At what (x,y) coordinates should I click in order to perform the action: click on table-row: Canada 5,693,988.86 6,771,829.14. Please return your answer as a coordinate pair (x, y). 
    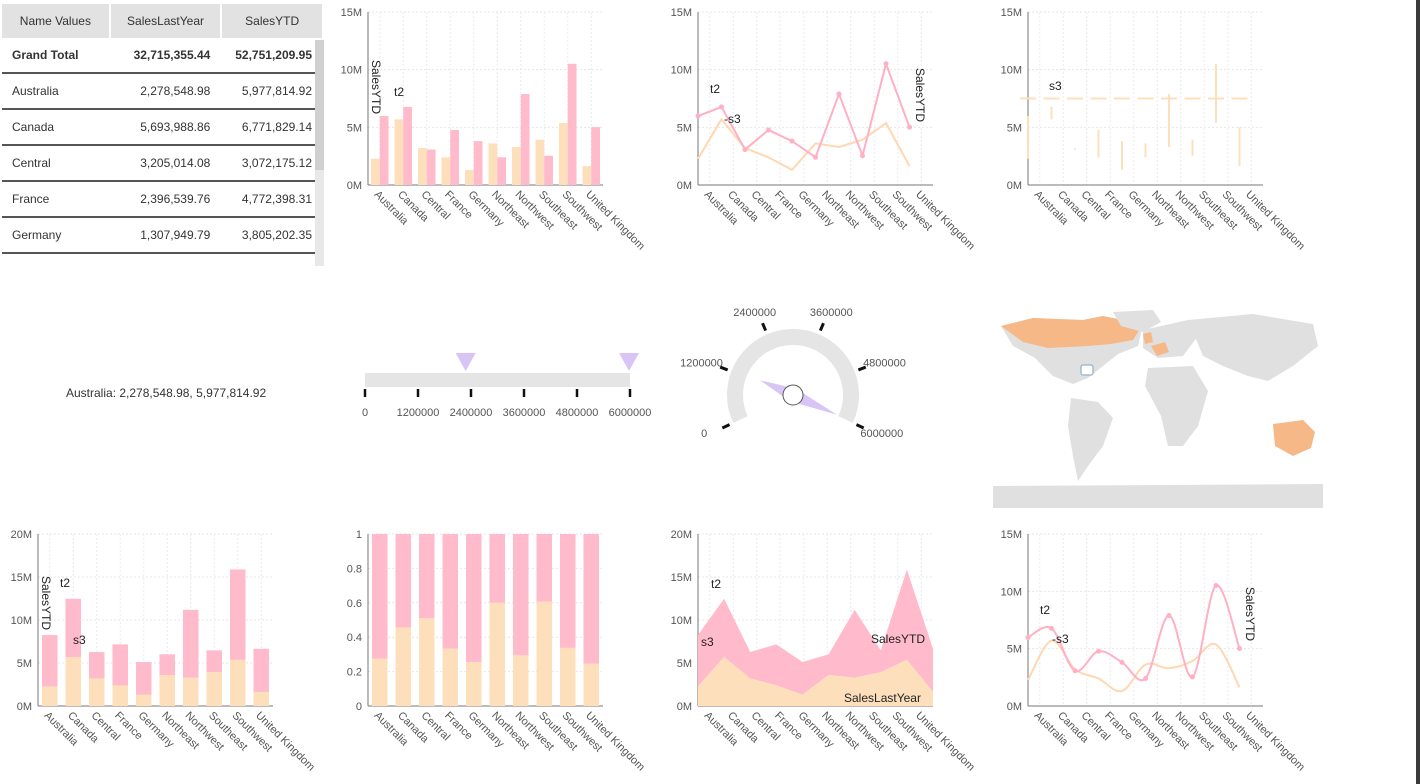
    Looking at the image, I should click on (163, 127).